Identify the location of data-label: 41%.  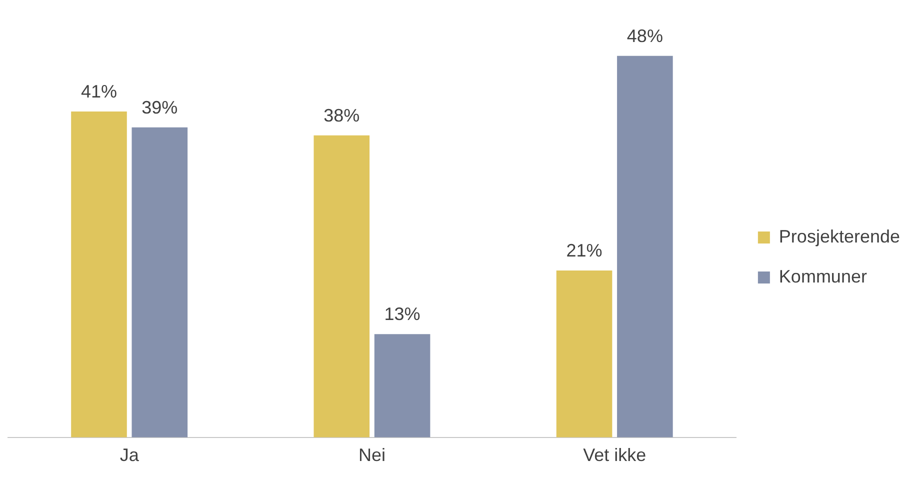
(99, 92).